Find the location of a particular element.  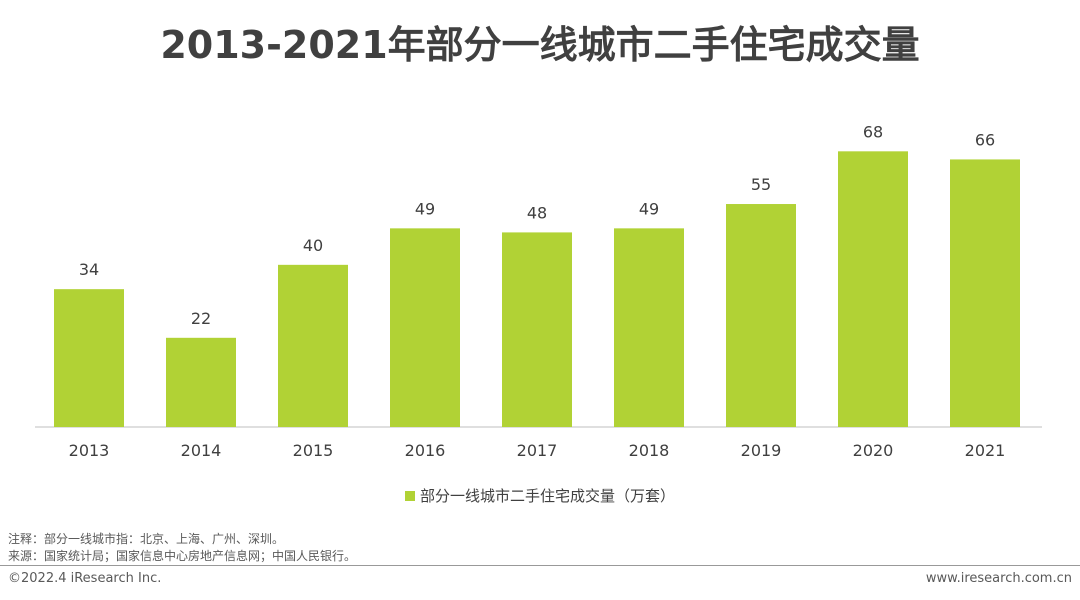

data-label: 40 is located at coordinates (313, 245).